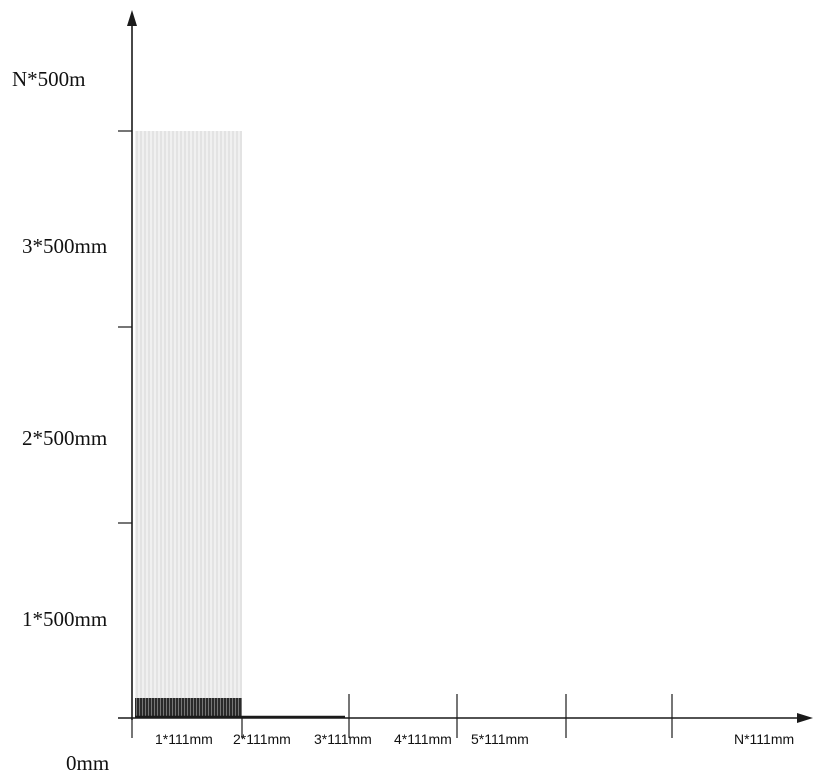  I want to click on x-axis-arrowhead, so click(805, 718).